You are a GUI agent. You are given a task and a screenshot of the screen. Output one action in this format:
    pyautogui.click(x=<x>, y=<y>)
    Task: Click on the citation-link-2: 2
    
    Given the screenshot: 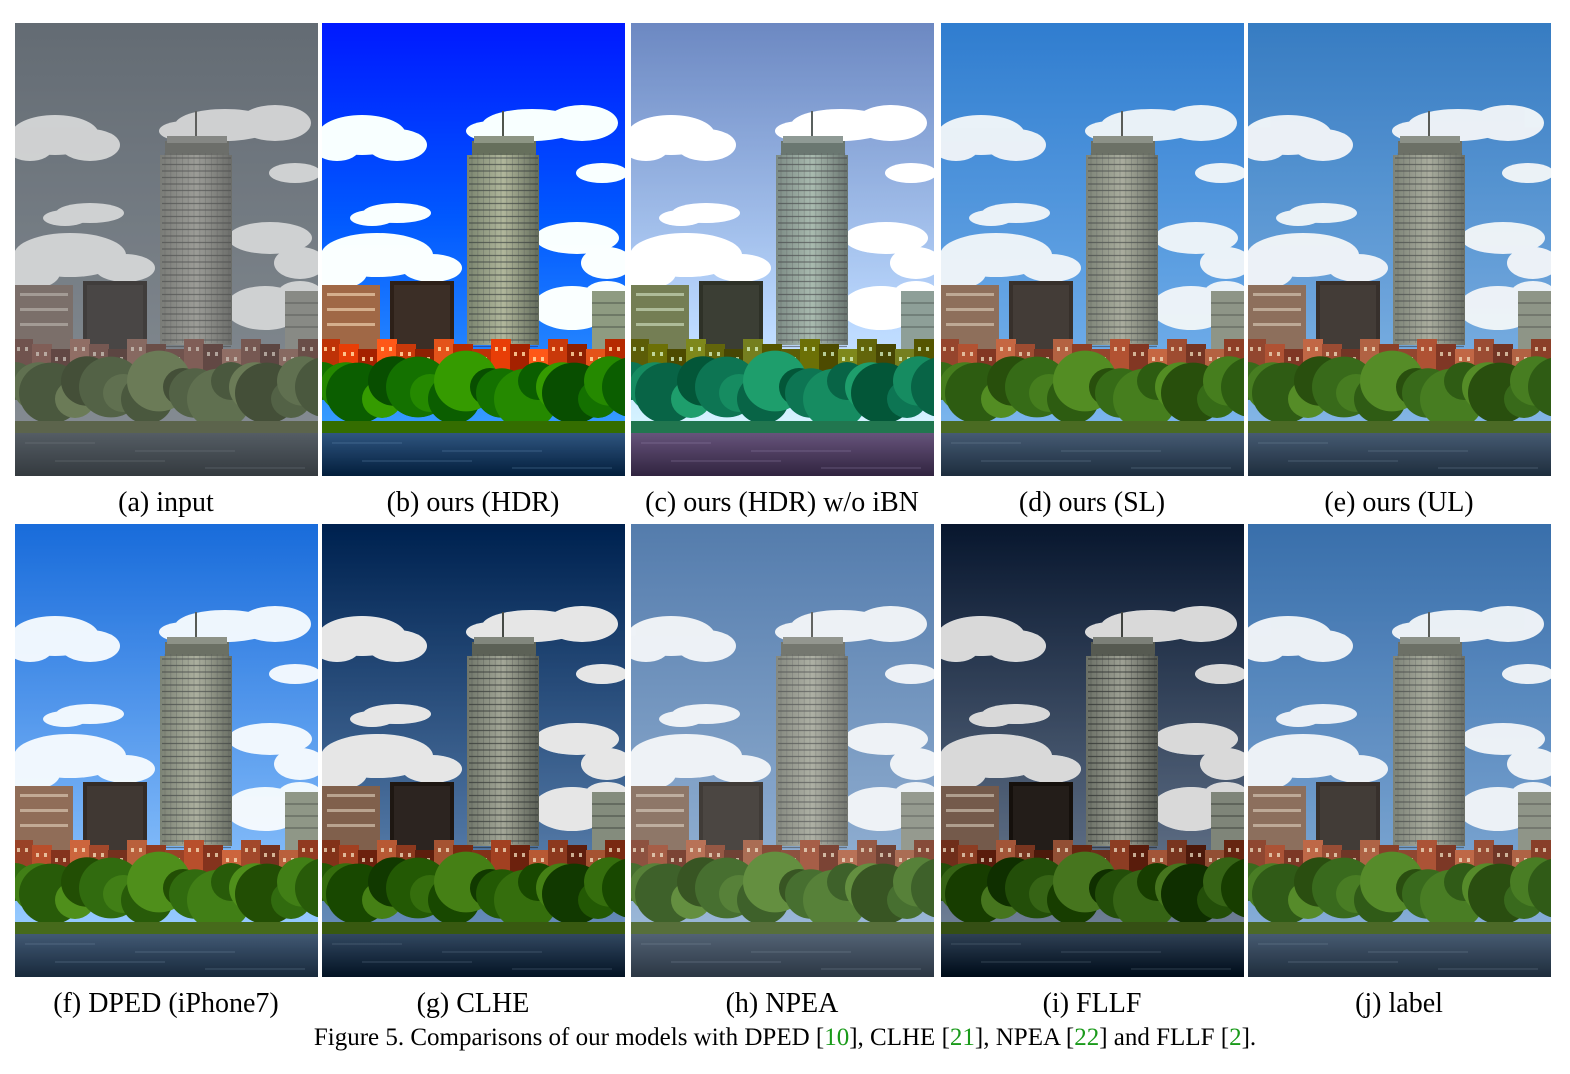 What is the action you would take?
    pyautogui.click(x=1235, y=1037)
    